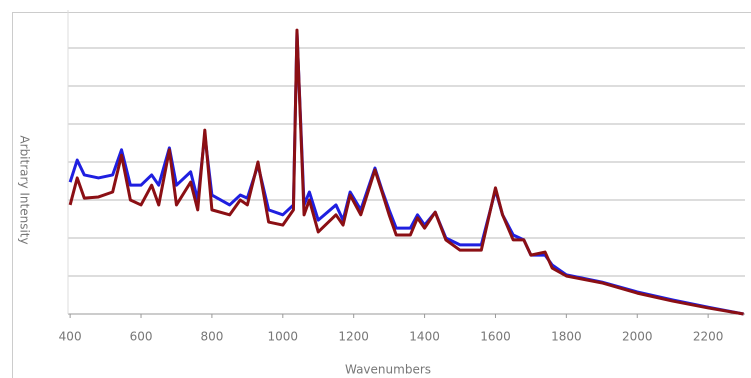 This screenshot has width=751, height=378. Describe the element at coordinates (495, 337) in the screenshot. I see `x-tick-label: 1600` at that location.